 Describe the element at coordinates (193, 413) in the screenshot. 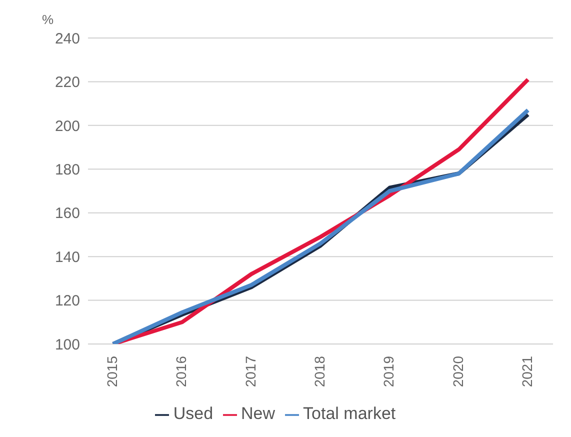

I see `legend-label: Used` at that location.